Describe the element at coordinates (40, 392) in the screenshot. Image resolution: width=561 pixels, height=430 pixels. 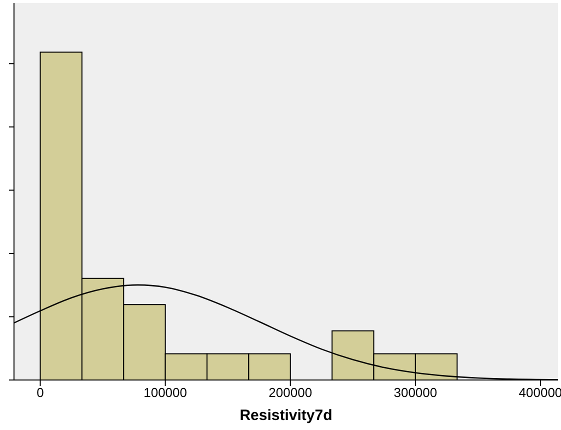
I see `x-tick-label: 0` at that location.